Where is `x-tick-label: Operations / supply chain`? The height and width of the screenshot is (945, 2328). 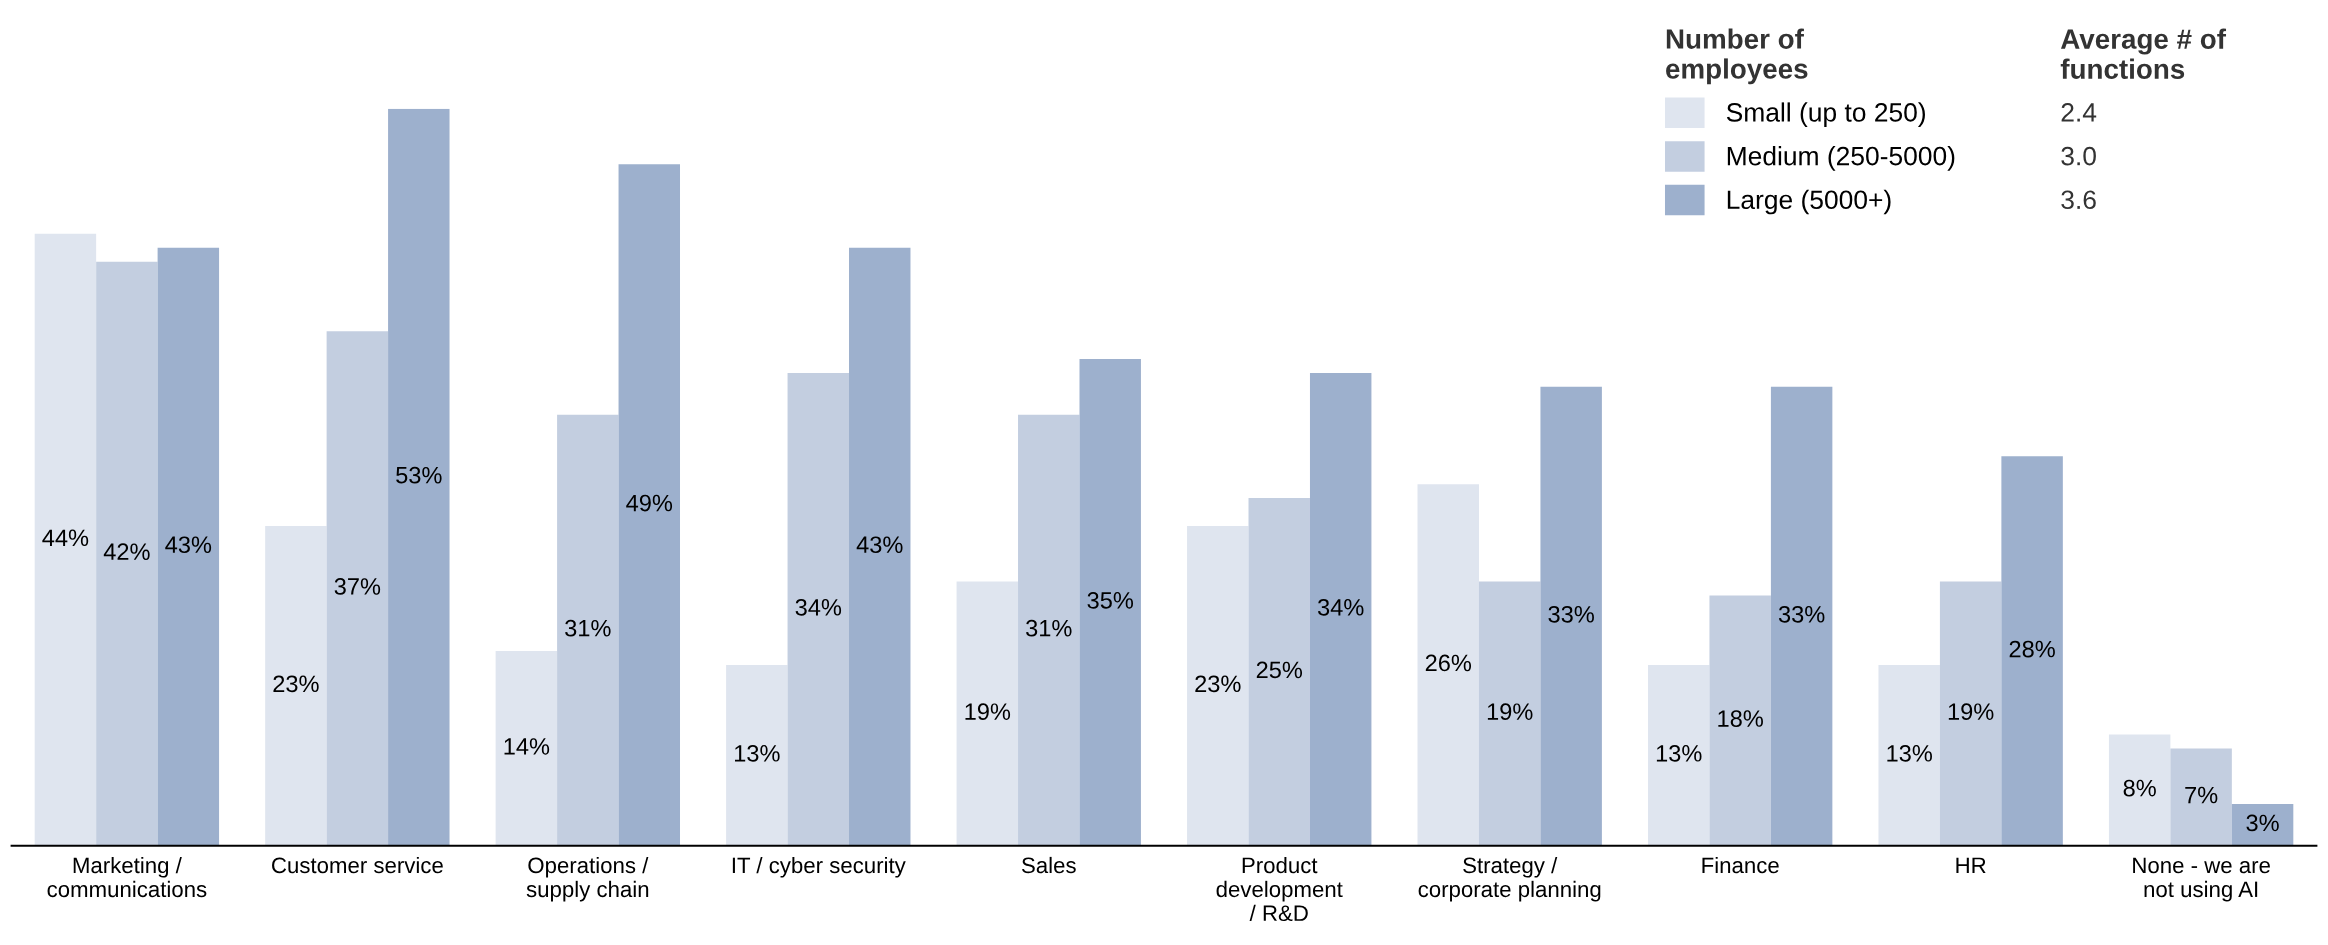
x-tick-label: Operations / supply chain is located at coordinates (587, 879).